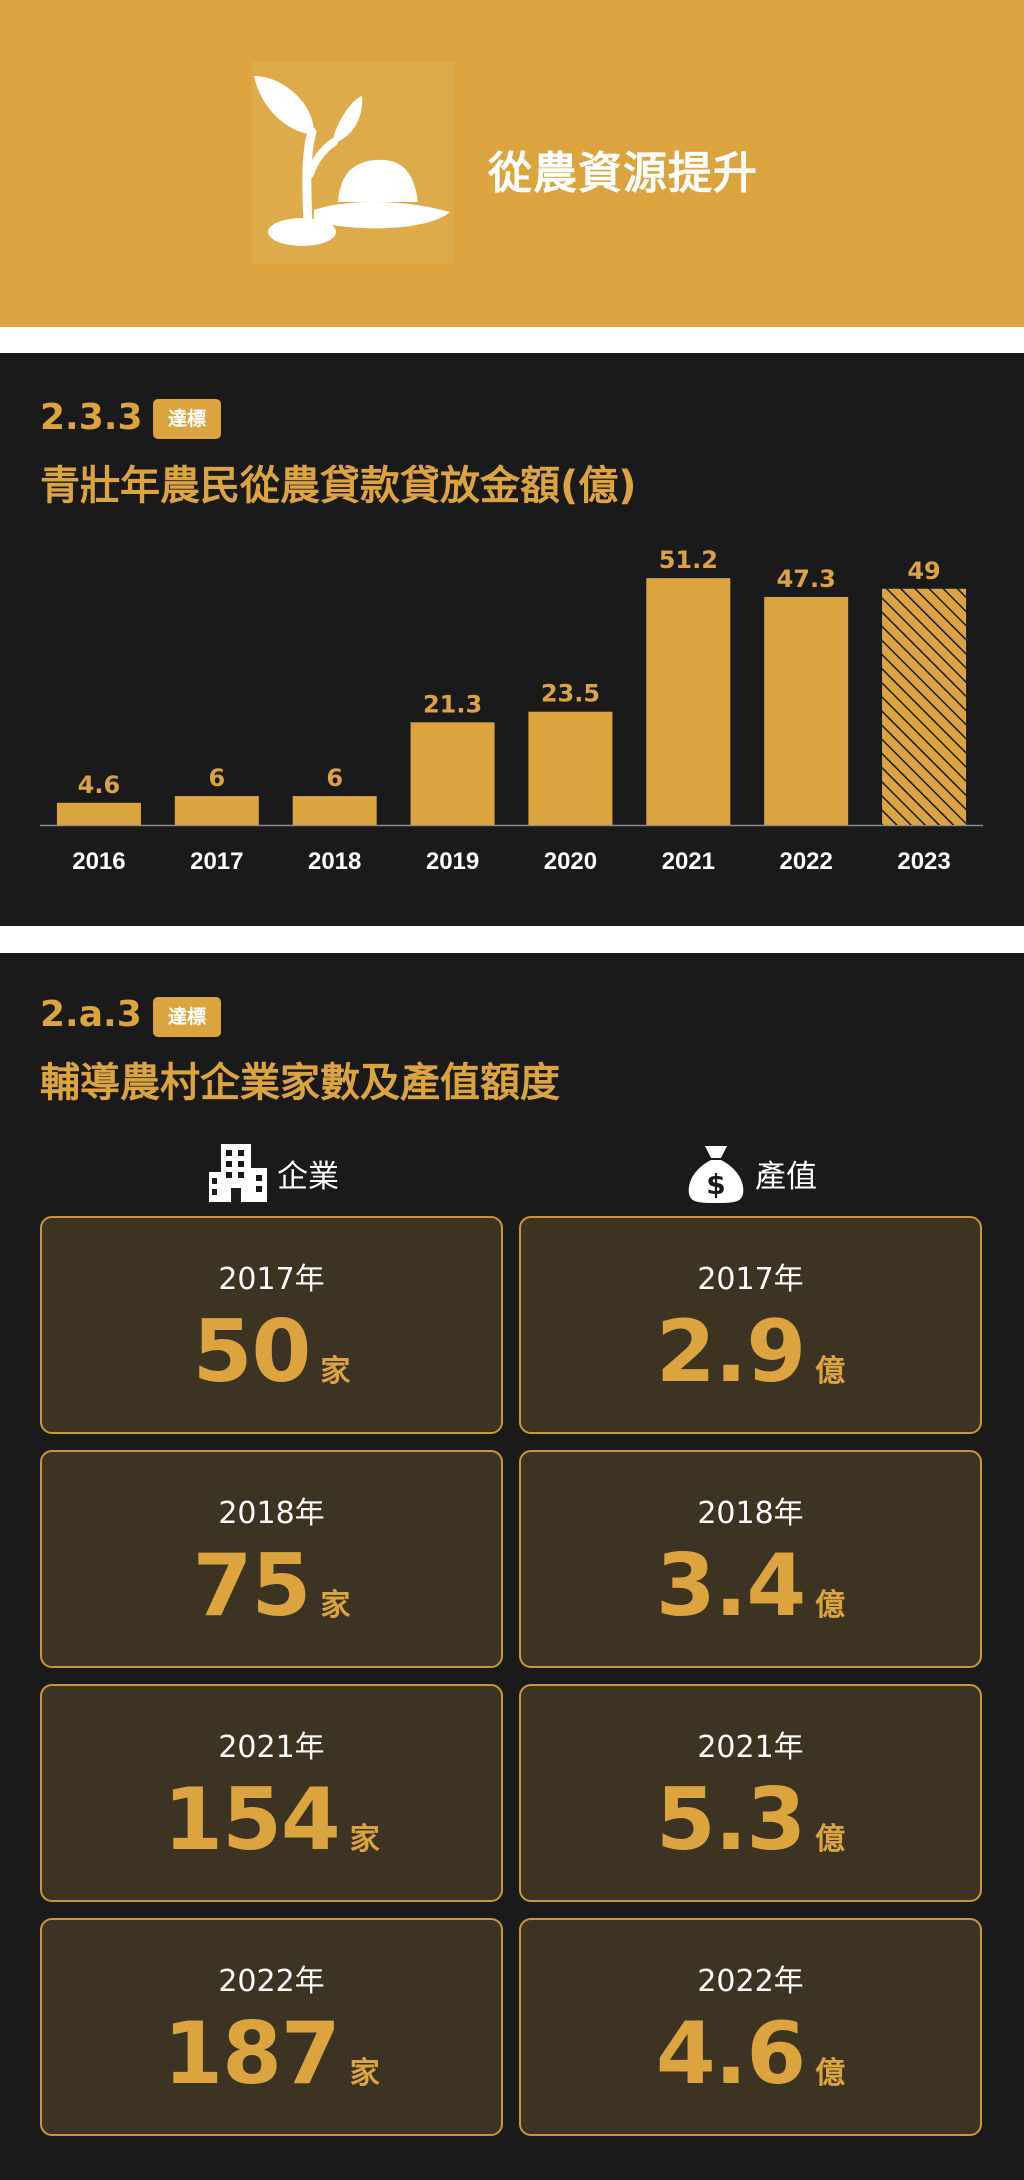  What do you see at coordinates (730, 1820) in the screenshot?
I see `card-value: 5.3` at bounding box center [730, 1820].